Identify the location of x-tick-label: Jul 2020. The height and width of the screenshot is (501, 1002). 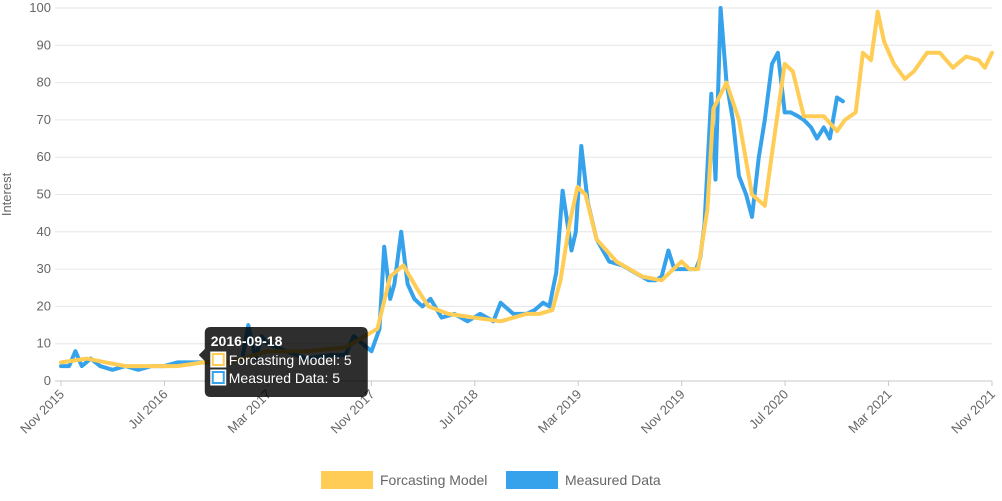
(768, 409).